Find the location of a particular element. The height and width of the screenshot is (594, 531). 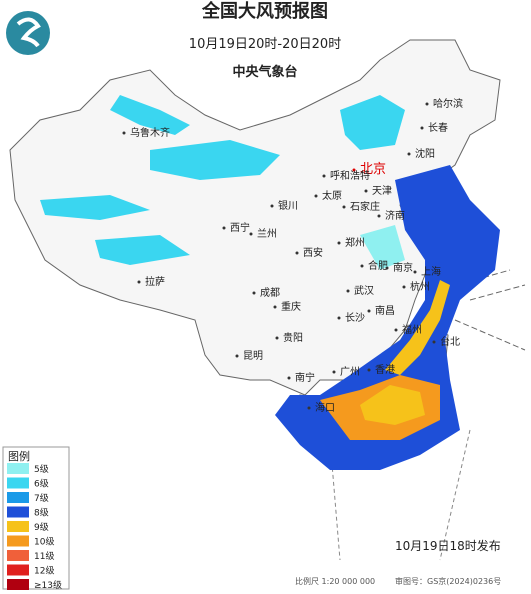

city-label: 哈尔滨 is located at coordinates (448, 103).